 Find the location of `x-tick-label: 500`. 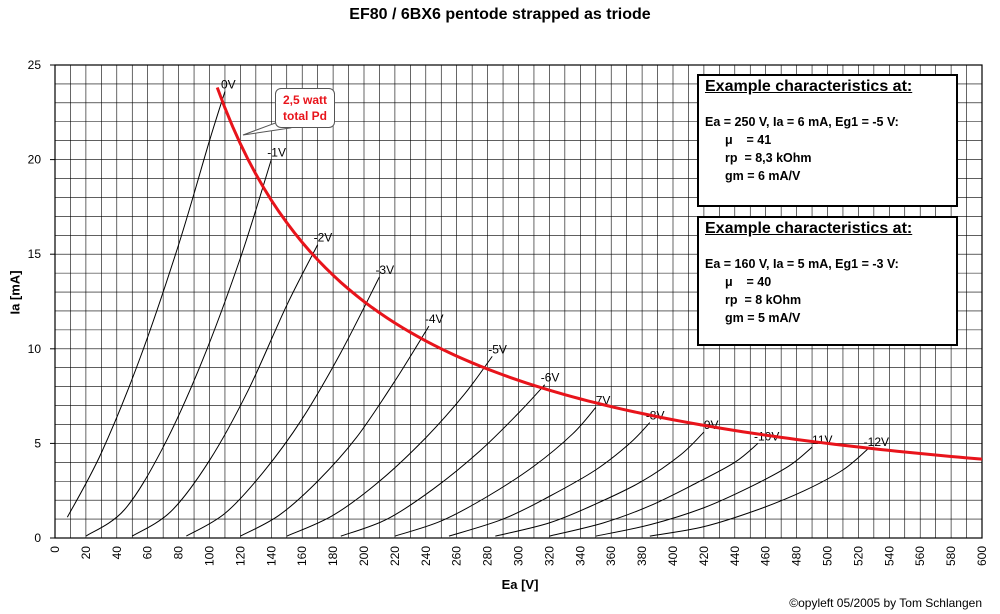

x-tick-label: 500 is located at coordinates (828, 556).